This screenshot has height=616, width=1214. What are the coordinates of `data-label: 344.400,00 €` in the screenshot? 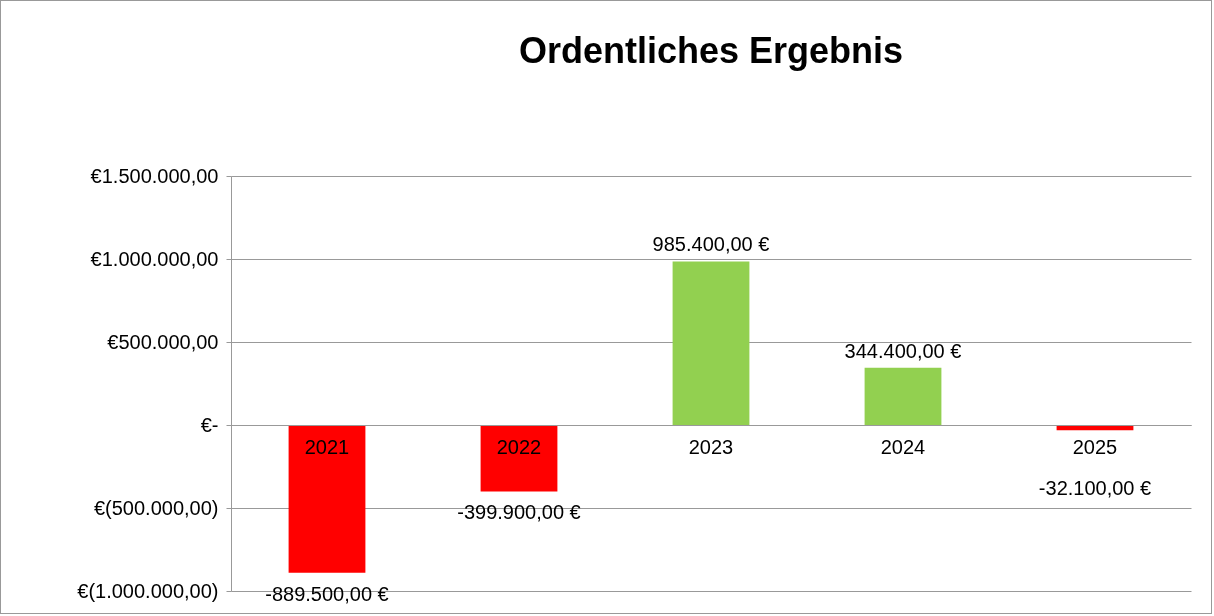 It's located at (903, 350).